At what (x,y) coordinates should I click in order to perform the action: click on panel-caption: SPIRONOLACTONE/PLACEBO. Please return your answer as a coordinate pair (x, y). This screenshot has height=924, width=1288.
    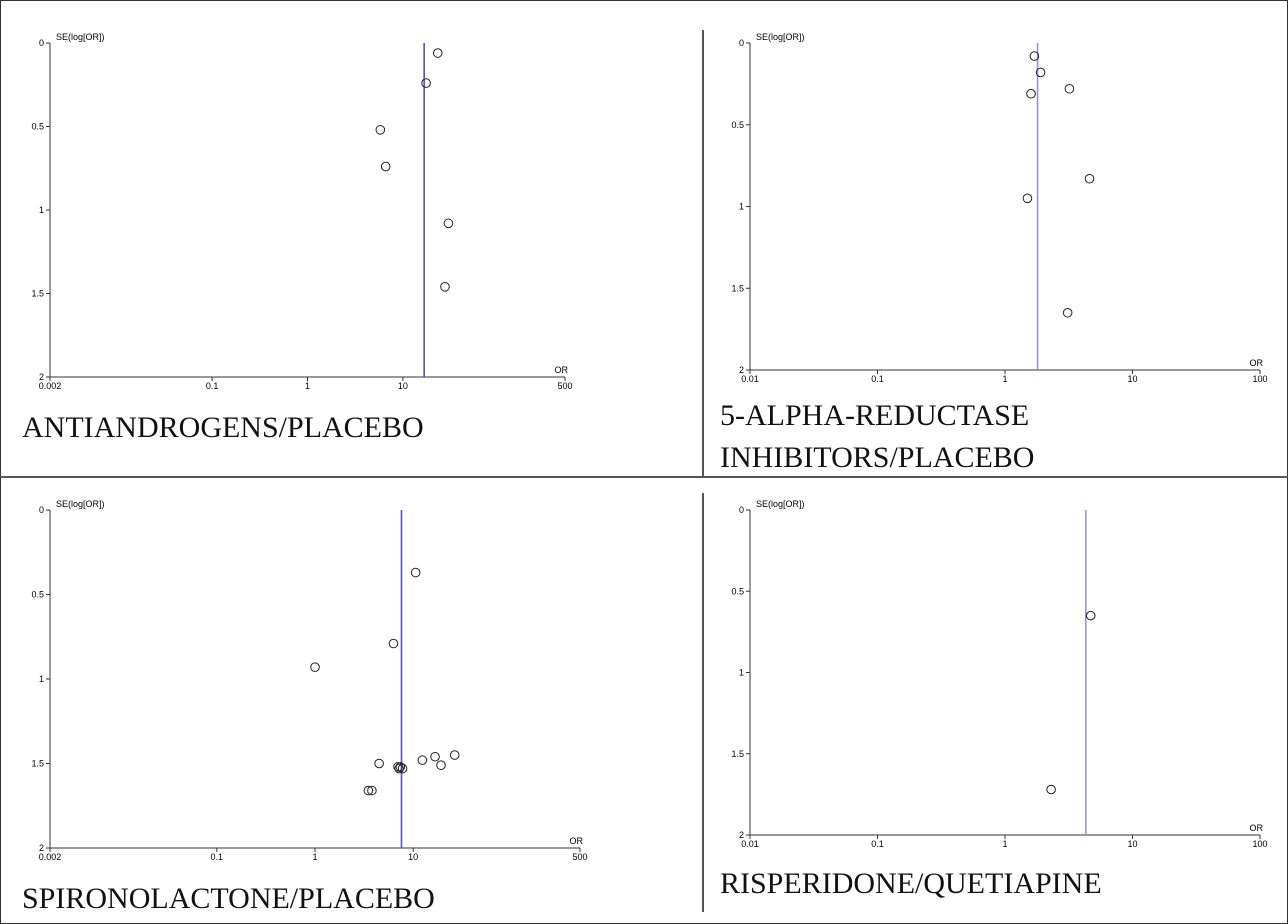
    Looking at the image, I should click on (228, 898).